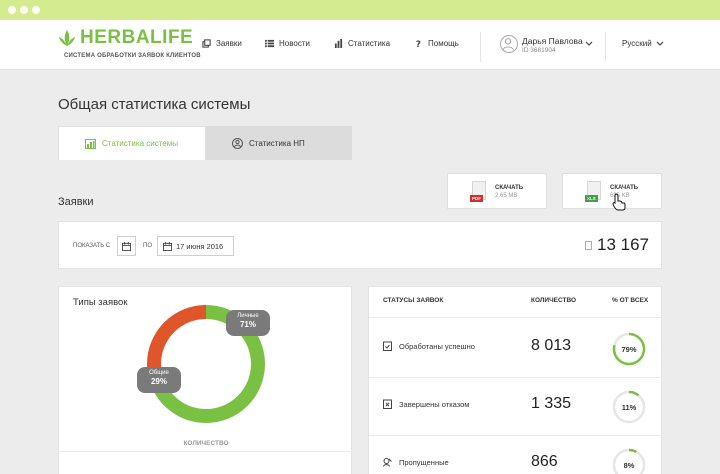 The image size is (720, 474). What do you see at coordinates (237, 143) in the screenshot?
I see `person-icon` at bounding box center [237, 143].